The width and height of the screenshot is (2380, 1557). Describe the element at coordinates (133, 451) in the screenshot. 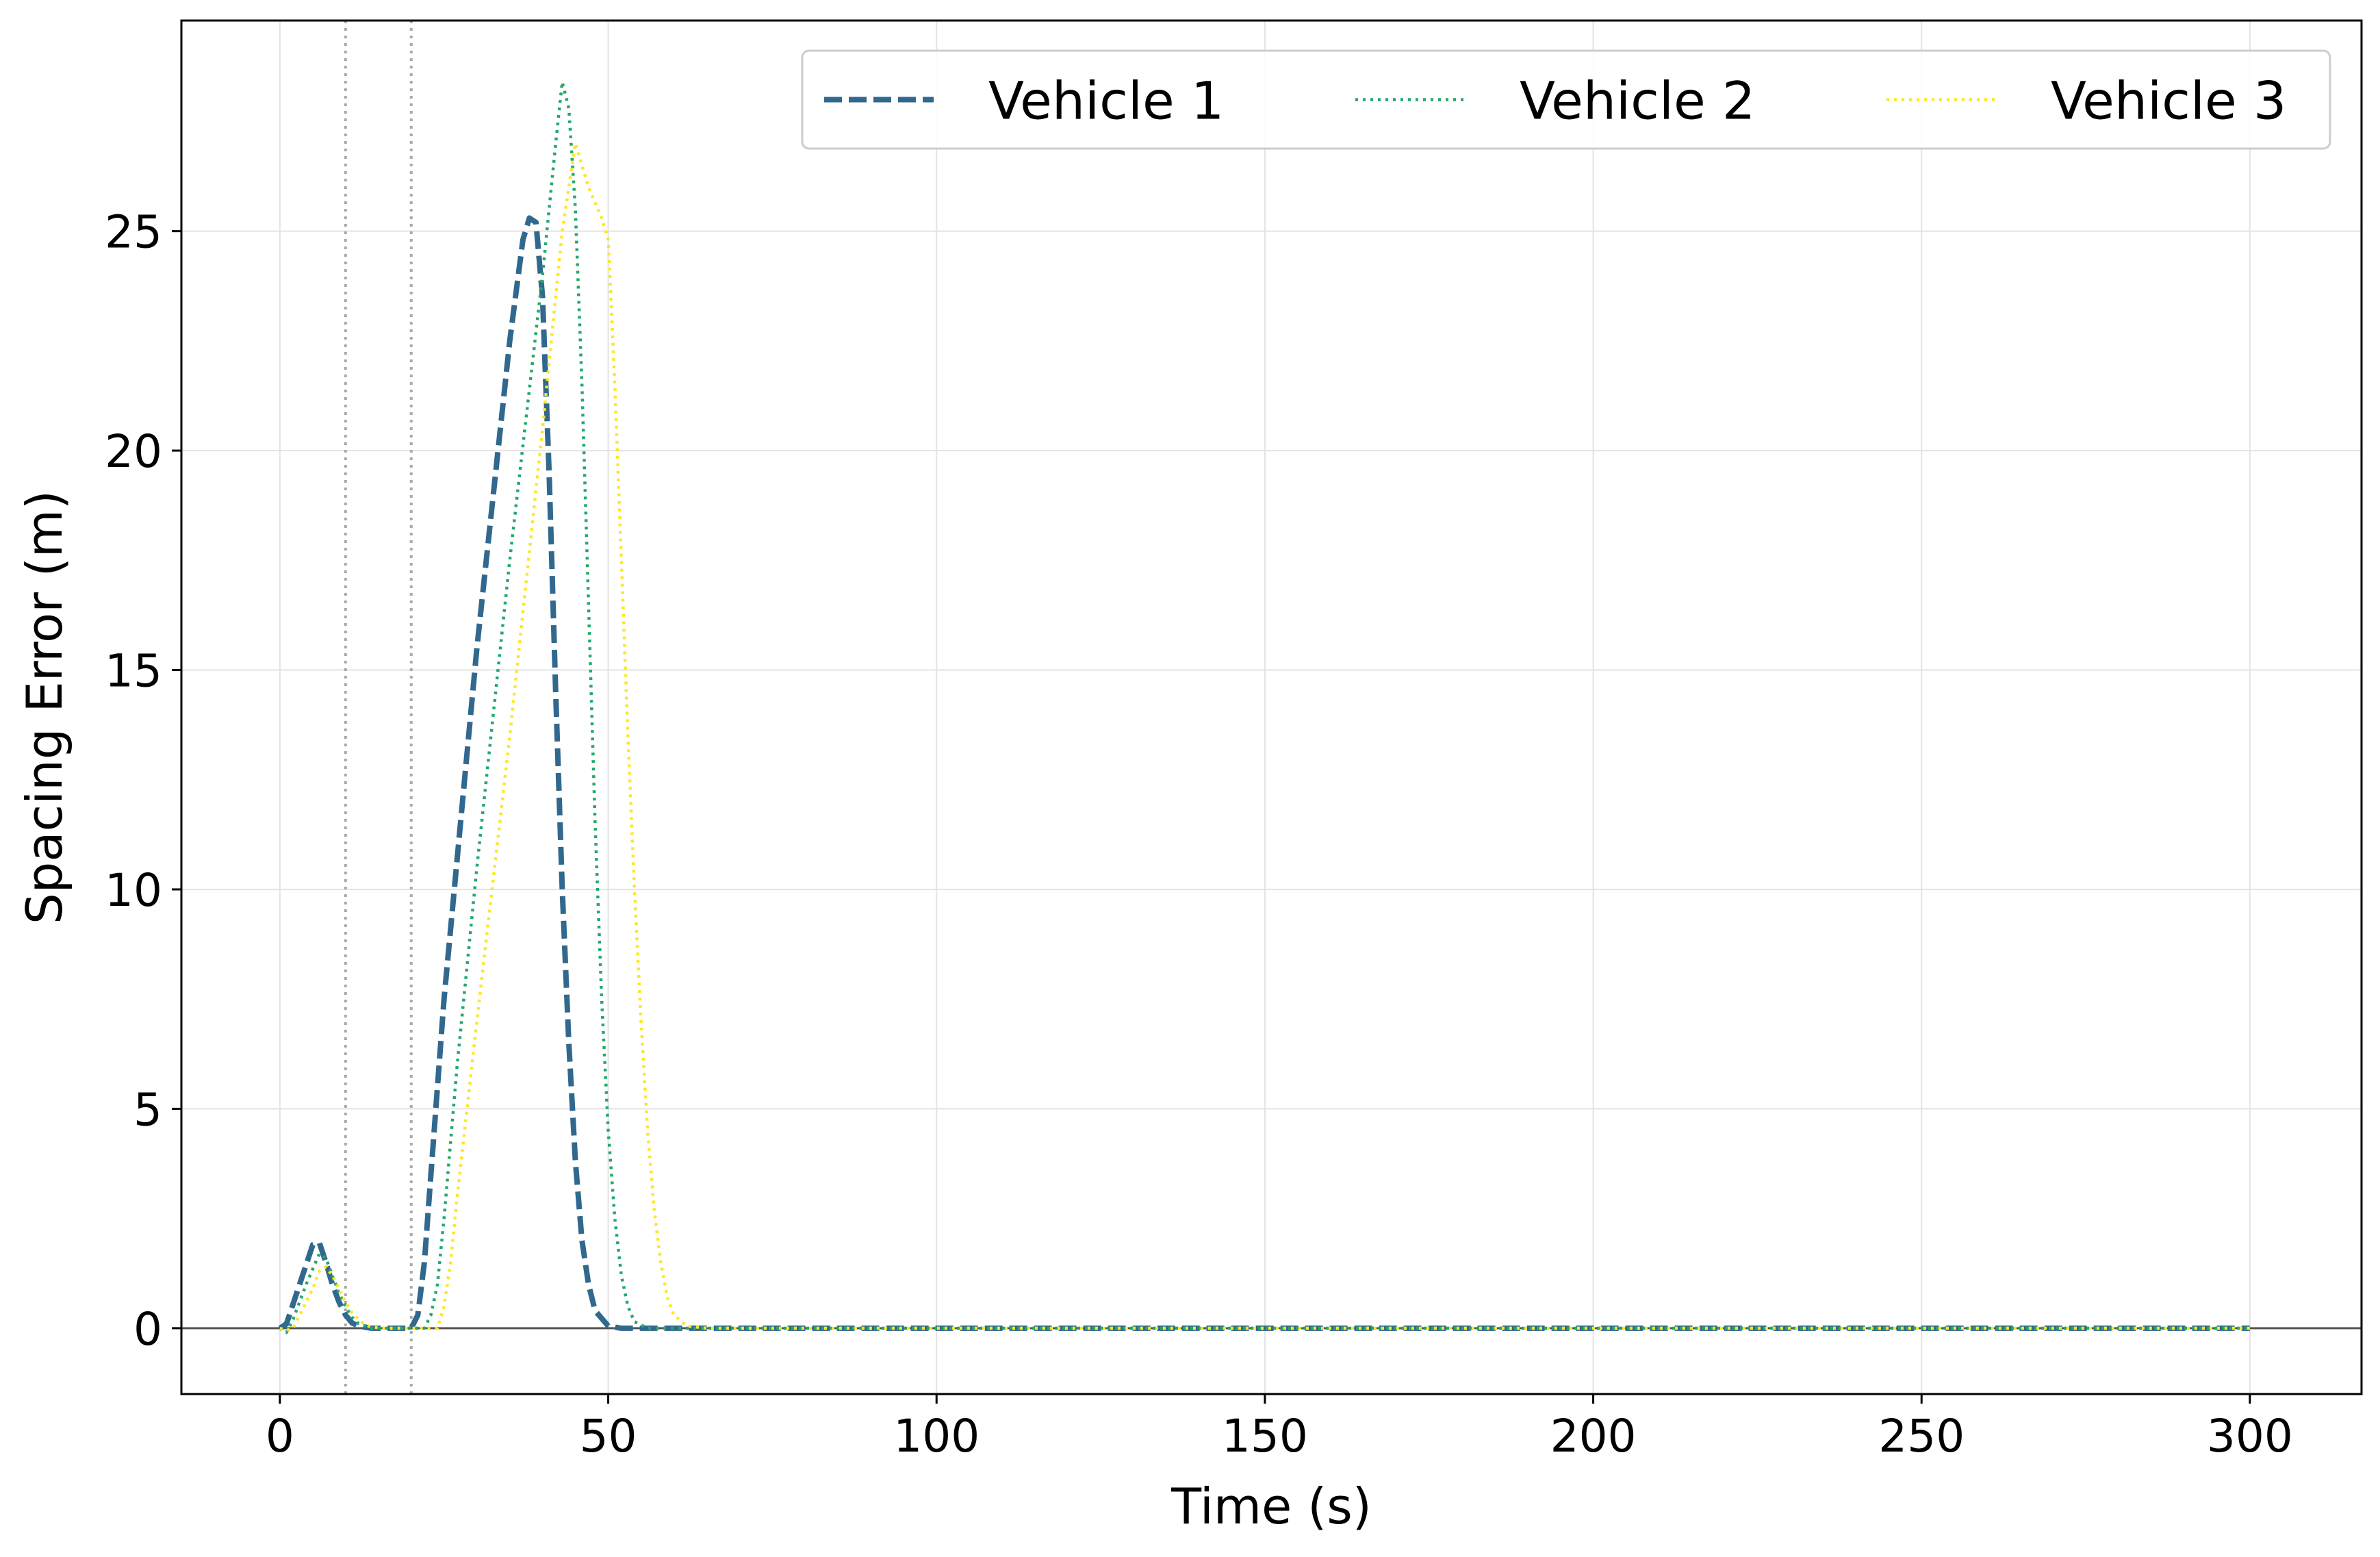

I see `y-tick-label: 20` at that location.